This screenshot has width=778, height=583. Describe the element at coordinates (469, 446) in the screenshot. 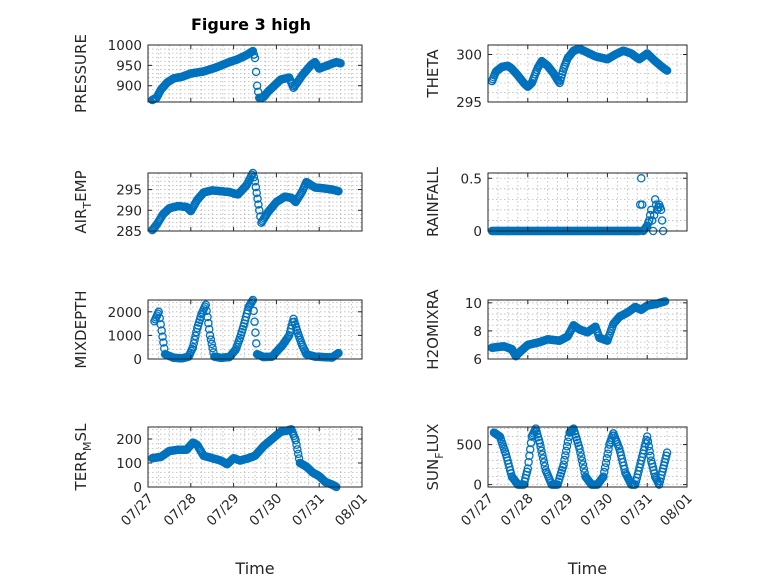

I see `y-tick-label: 500` at that location.